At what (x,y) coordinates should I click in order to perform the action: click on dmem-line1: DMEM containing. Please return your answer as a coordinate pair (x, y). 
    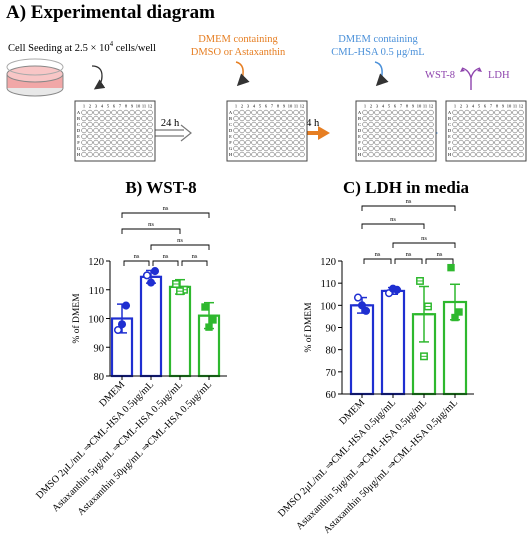
    Looking at the image, I should click on (238, 39).